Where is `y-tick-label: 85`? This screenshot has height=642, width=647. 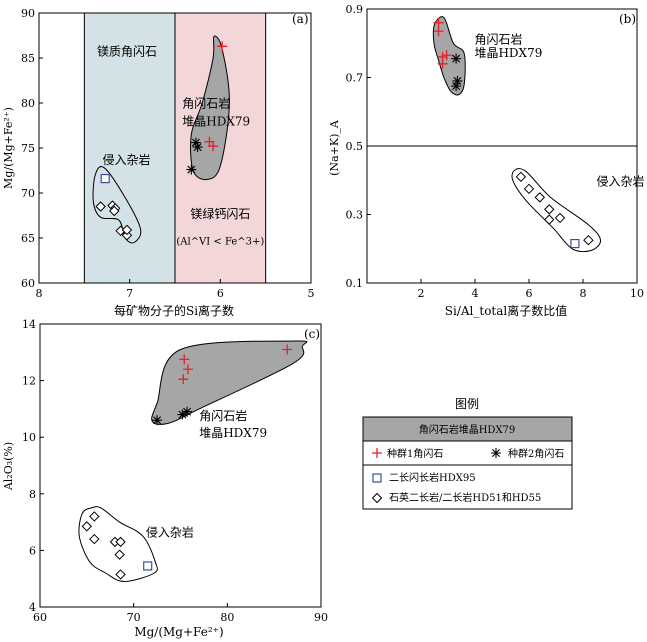
y-tick-label: 85 is located at coordinates (28, 58).